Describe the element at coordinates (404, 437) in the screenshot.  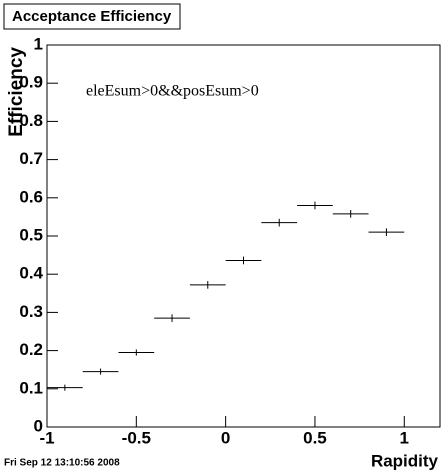
I see `x-tick-label: 1` at that location.